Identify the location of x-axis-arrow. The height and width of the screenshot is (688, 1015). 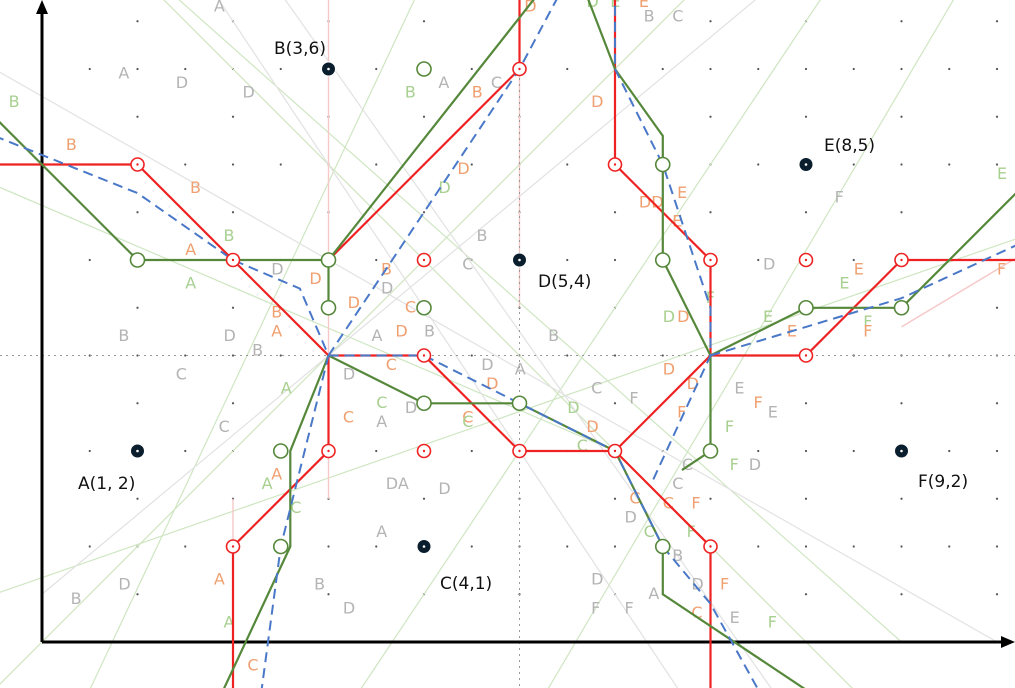
(1008, 642).